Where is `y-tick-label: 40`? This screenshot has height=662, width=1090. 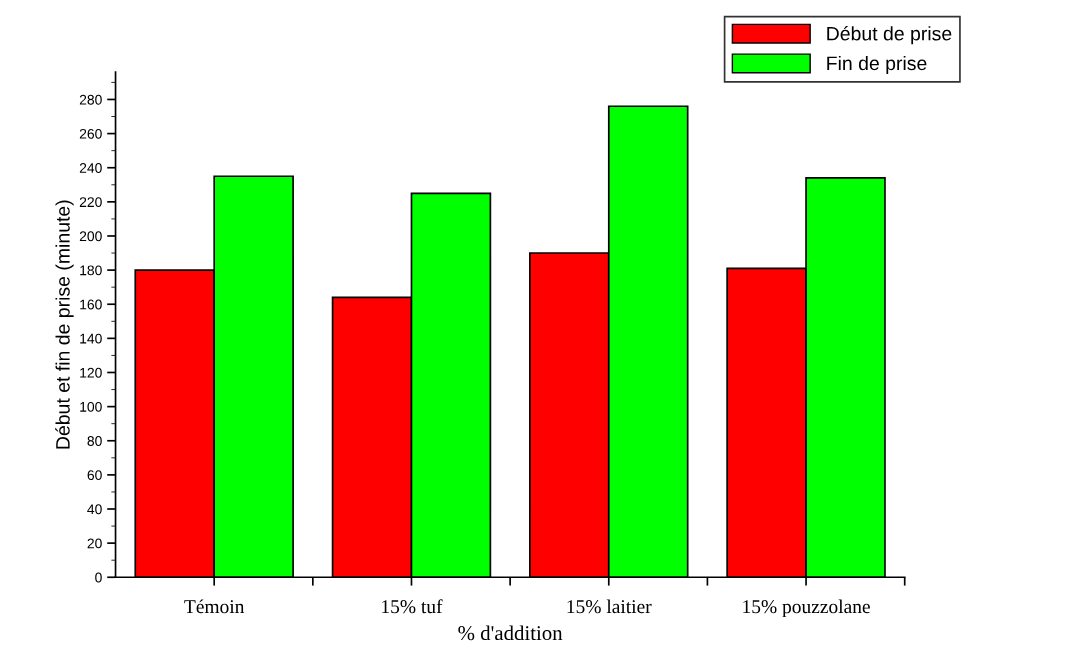
y-tick-label: 40 is located at coordinates (94, 509).